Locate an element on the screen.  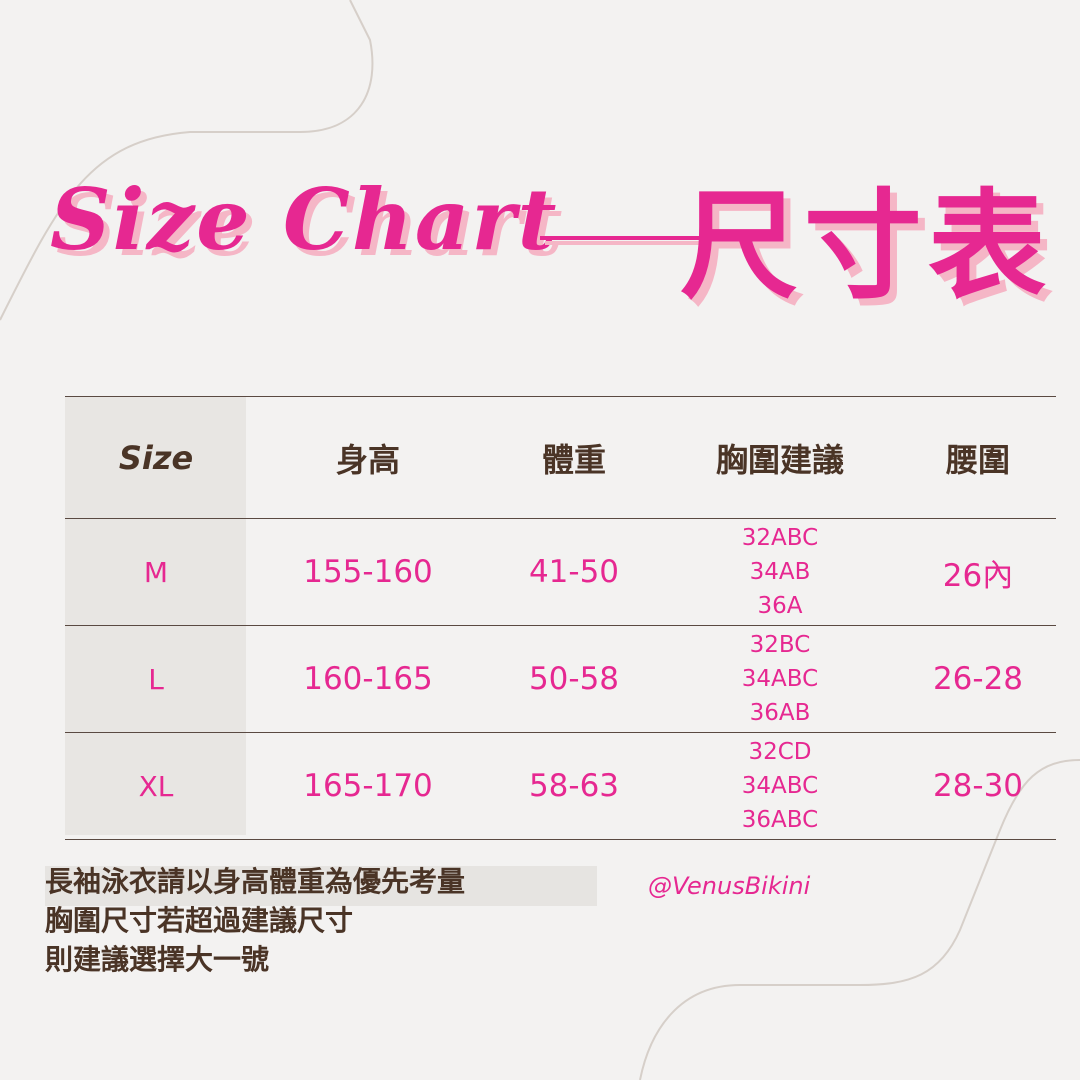
social-handle: @VenusBikini is located at coordinates (729, 886).